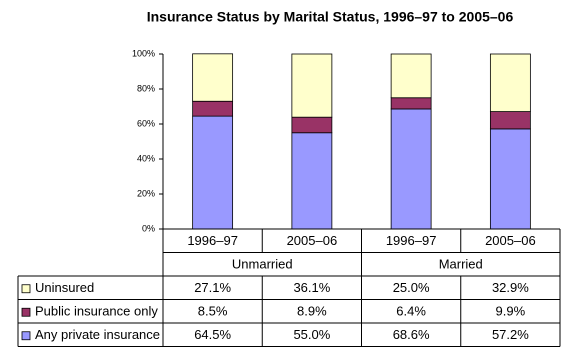 The width and height of the screenshot is (584, 361). Describe the element at coordinates (146, 88) in the screenshot. I see `y-tick-label: 80%` at that location.